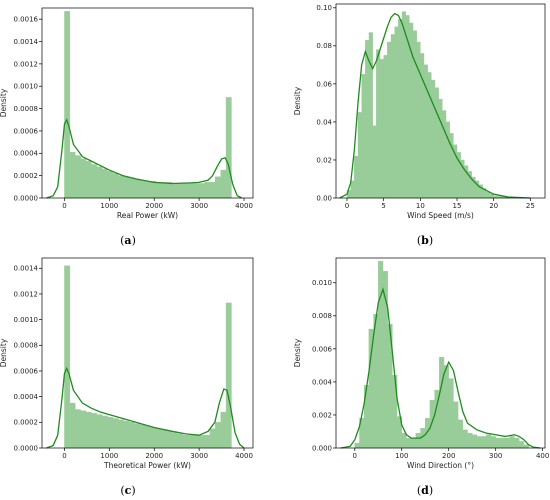 The width and height of the screenshot is (550, 500). What do you see at coordinates (324, 46) in the screenshot?
I see `y-tick-label: 0.08` at bounding box center [324, 46].